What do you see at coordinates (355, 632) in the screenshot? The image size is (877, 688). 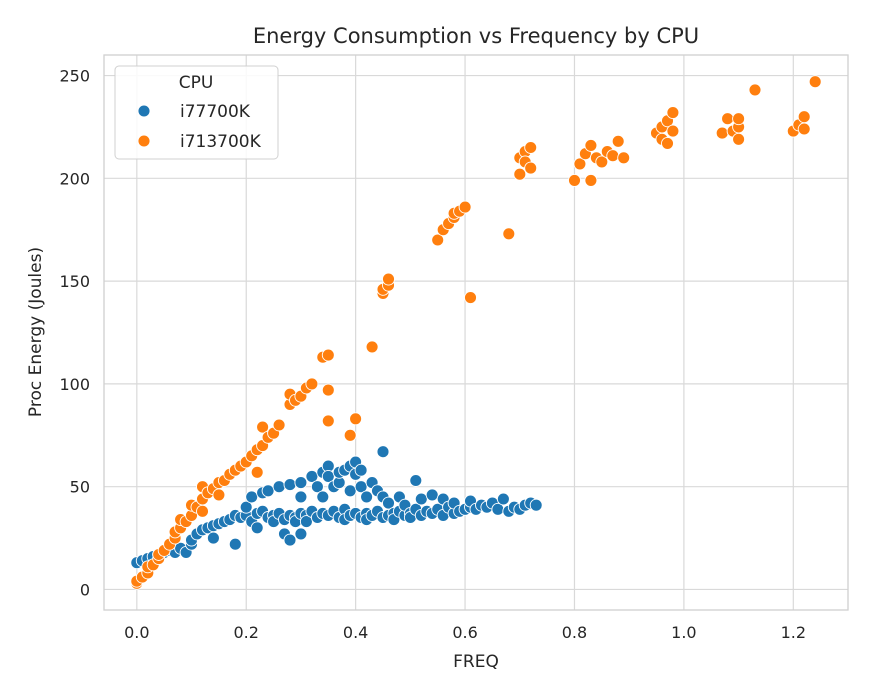 I see `x-tick-label: 0.4` at bounding box center [355, 632].